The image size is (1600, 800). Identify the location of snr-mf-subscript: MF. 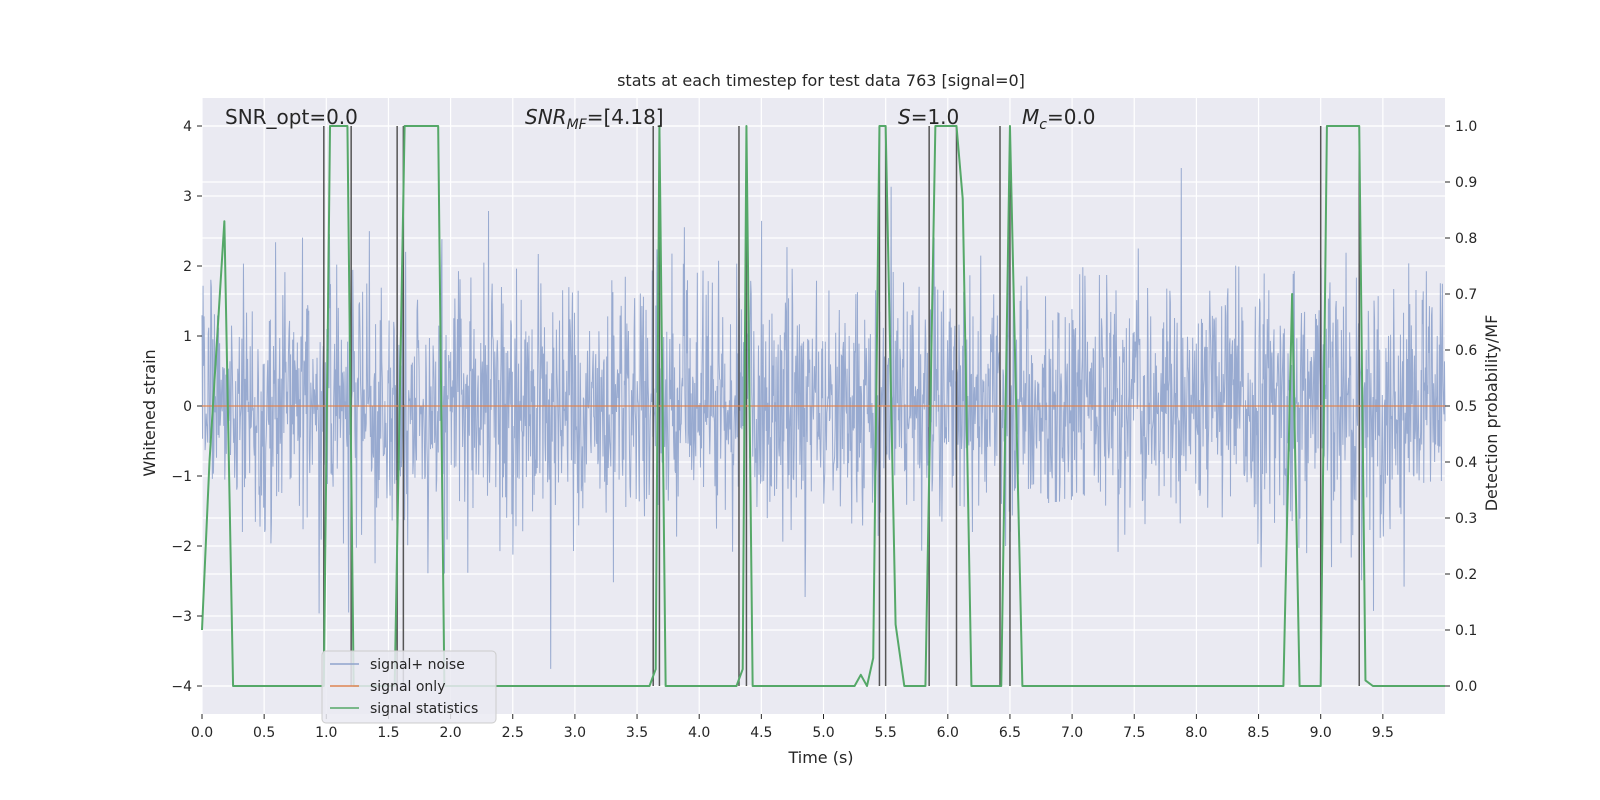
(577, 125).